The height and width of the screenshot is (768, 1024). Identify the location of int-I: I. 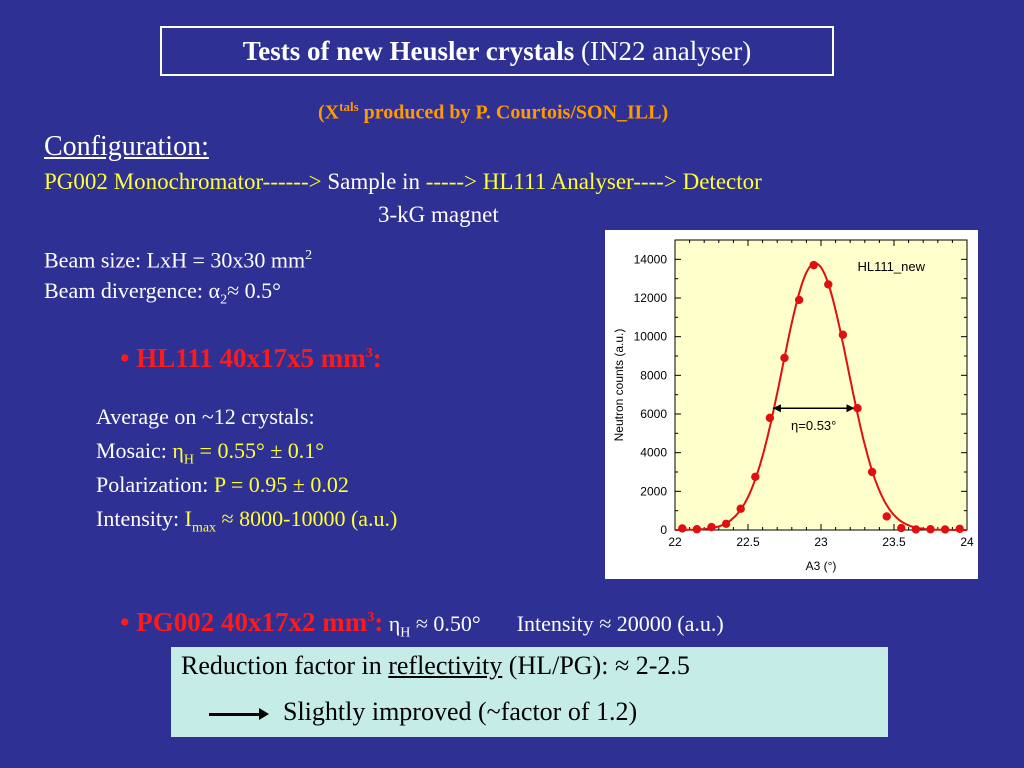
(188, 518).